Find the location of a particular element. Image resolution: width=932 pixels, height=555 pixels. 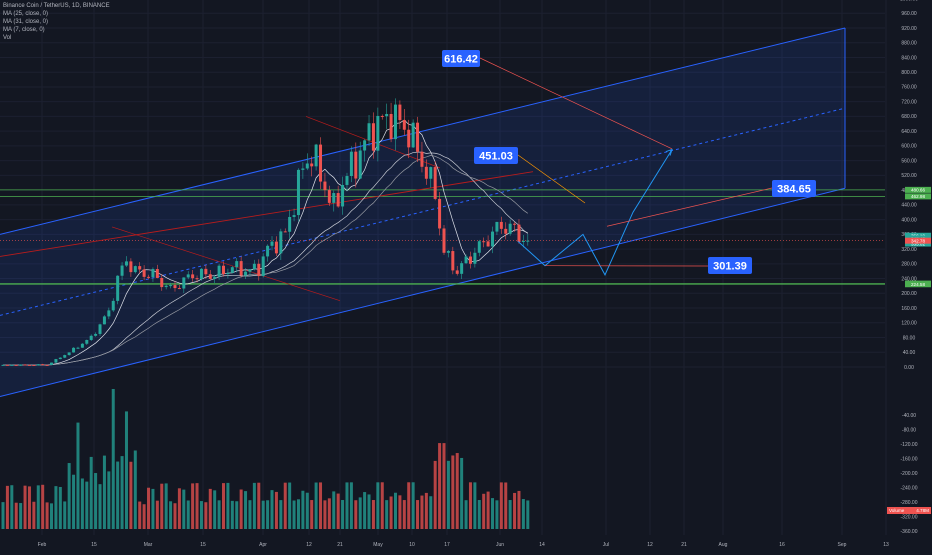

time-tick-label: 15 is located at coordinates (94, 545).